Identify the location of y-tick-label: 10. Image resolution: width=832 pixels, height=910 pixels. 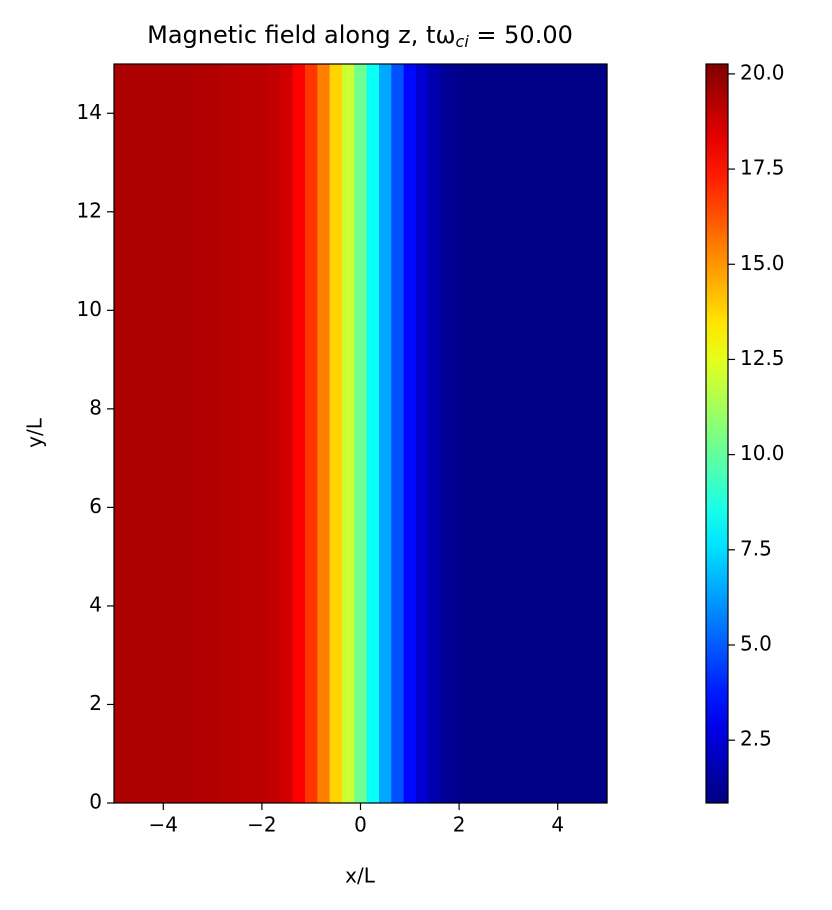
(89, 309).